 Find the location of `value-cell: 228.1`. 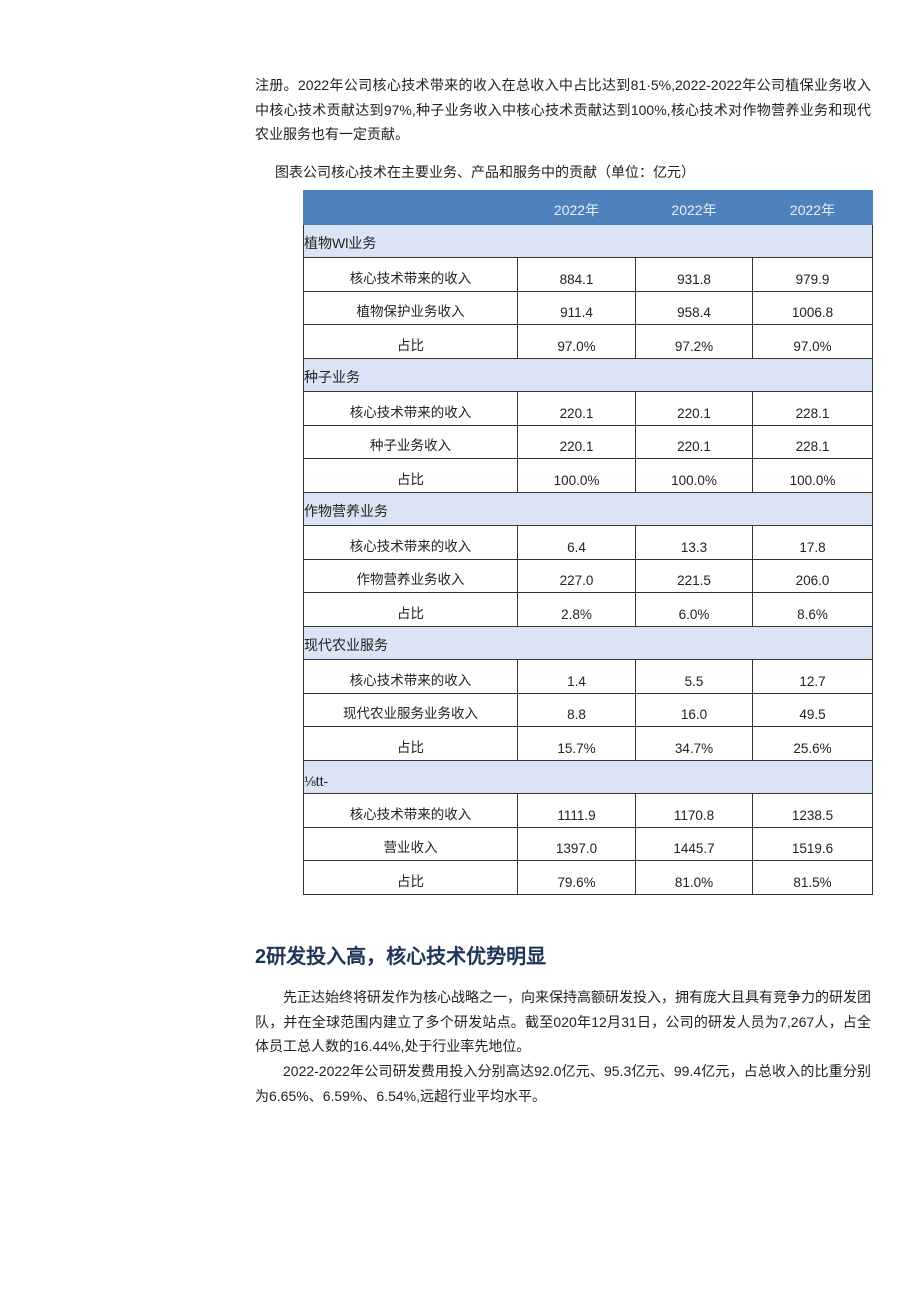

value-cell: 228.1 is located at coordinates (812, 441).